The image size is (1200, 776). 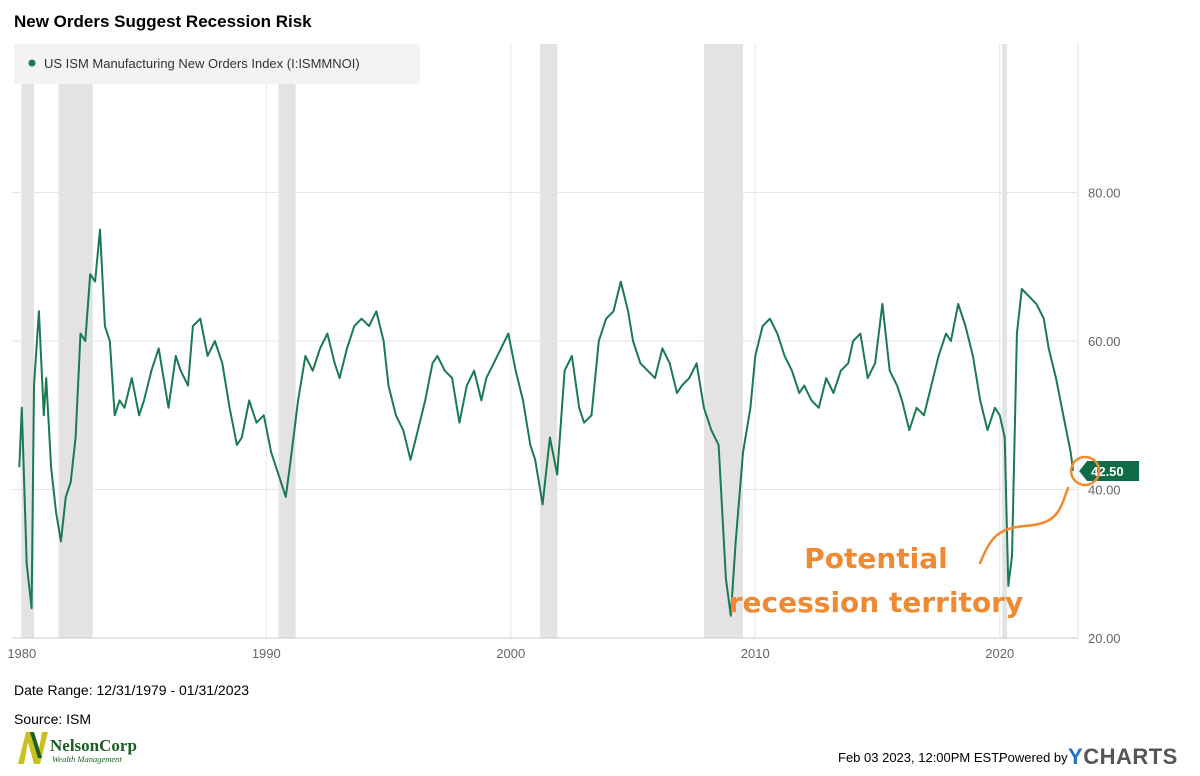 I want to click on legend-box, so click(x=217, y=64).